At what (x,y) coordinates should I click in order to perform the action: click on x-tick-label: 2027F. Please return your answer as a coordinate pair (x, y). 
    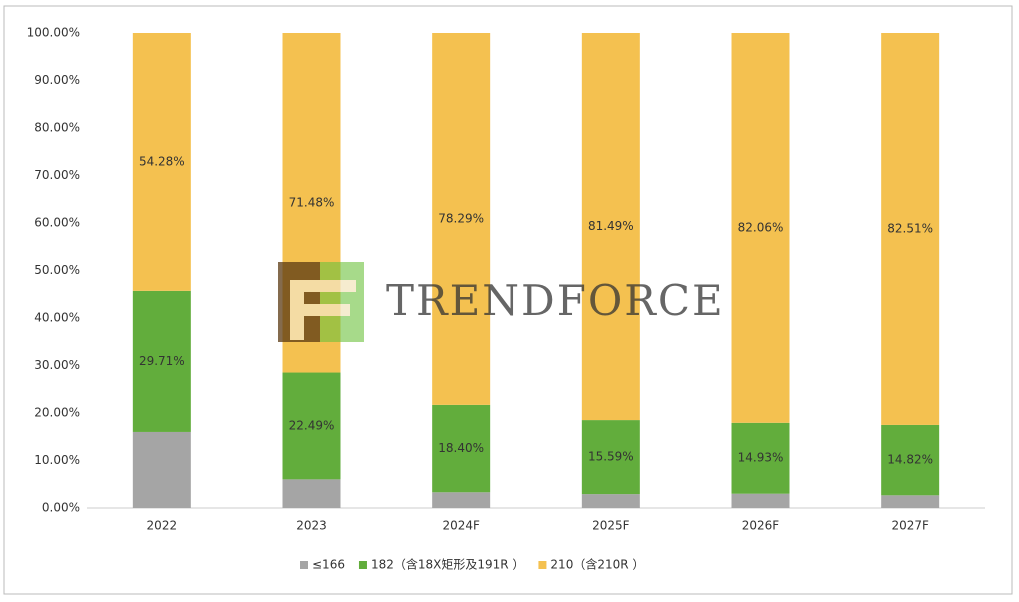
    Looking at the image, I should click on (910, 526).